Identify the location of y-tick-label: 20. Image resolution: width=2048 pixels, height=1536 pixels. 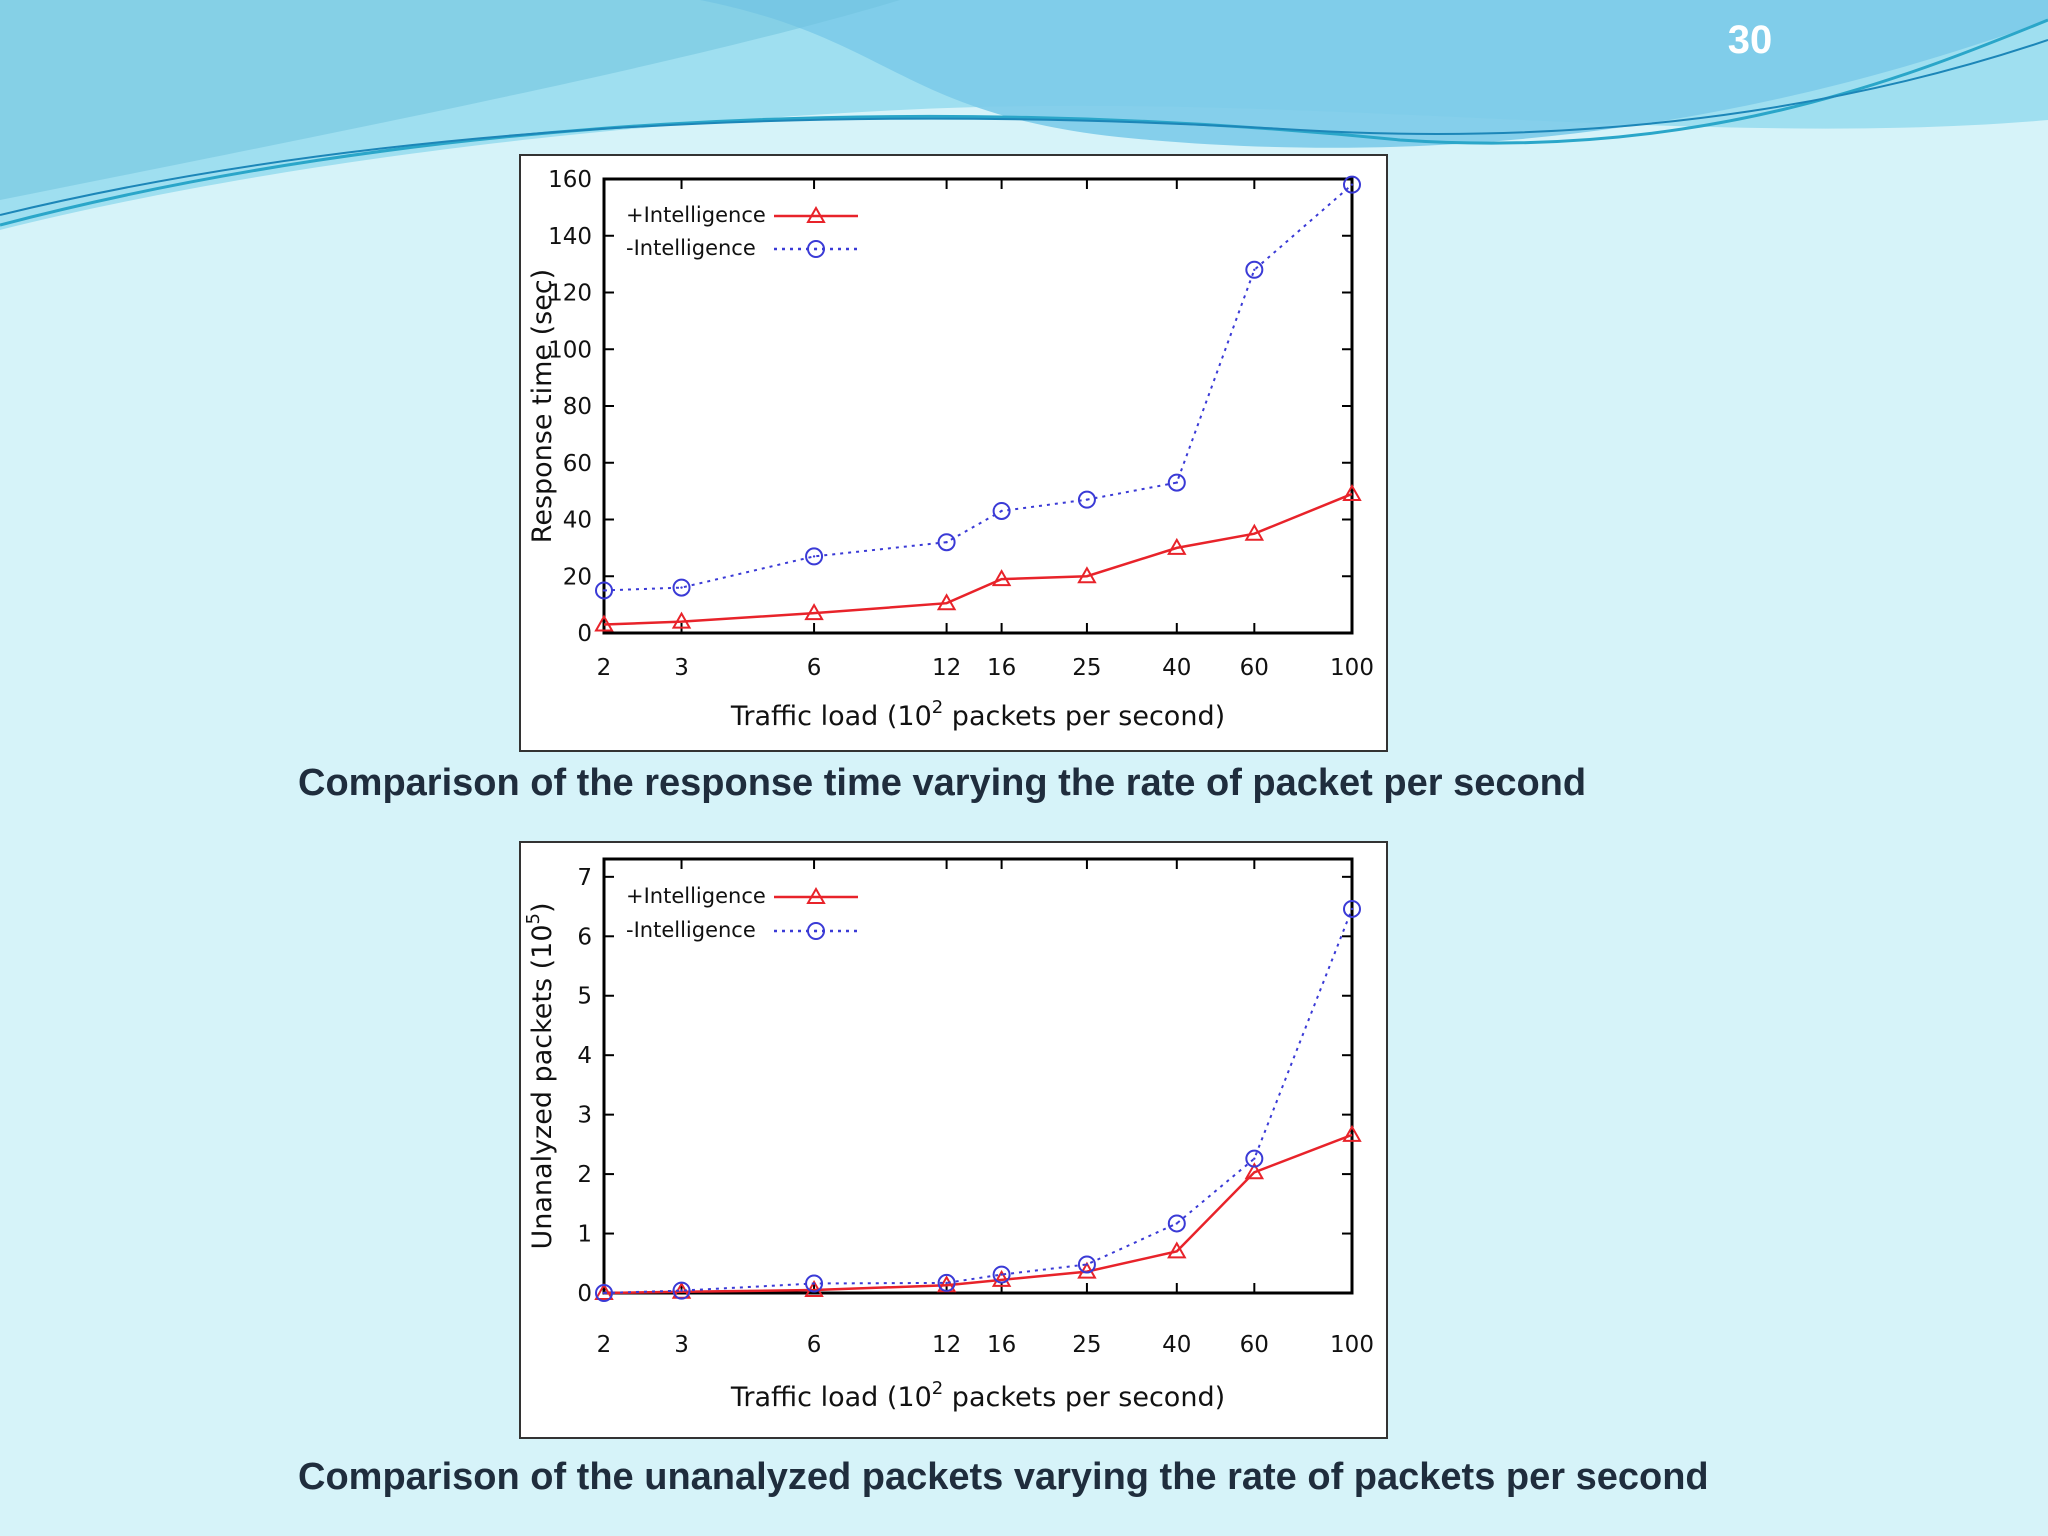
(577, 577).